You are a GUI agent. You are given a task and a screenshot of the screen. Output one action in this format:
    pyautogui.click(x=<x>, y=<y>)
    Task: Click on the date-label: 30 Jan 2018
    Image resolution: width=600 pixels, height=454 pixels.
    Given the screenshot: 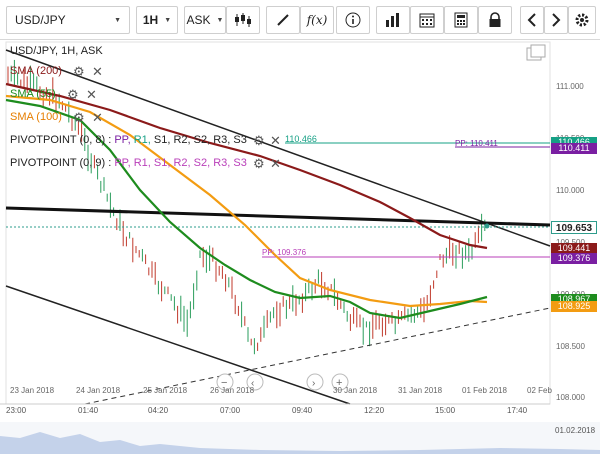 What is the action you would take?
    pyautogui.click(x=355, y=390)
    